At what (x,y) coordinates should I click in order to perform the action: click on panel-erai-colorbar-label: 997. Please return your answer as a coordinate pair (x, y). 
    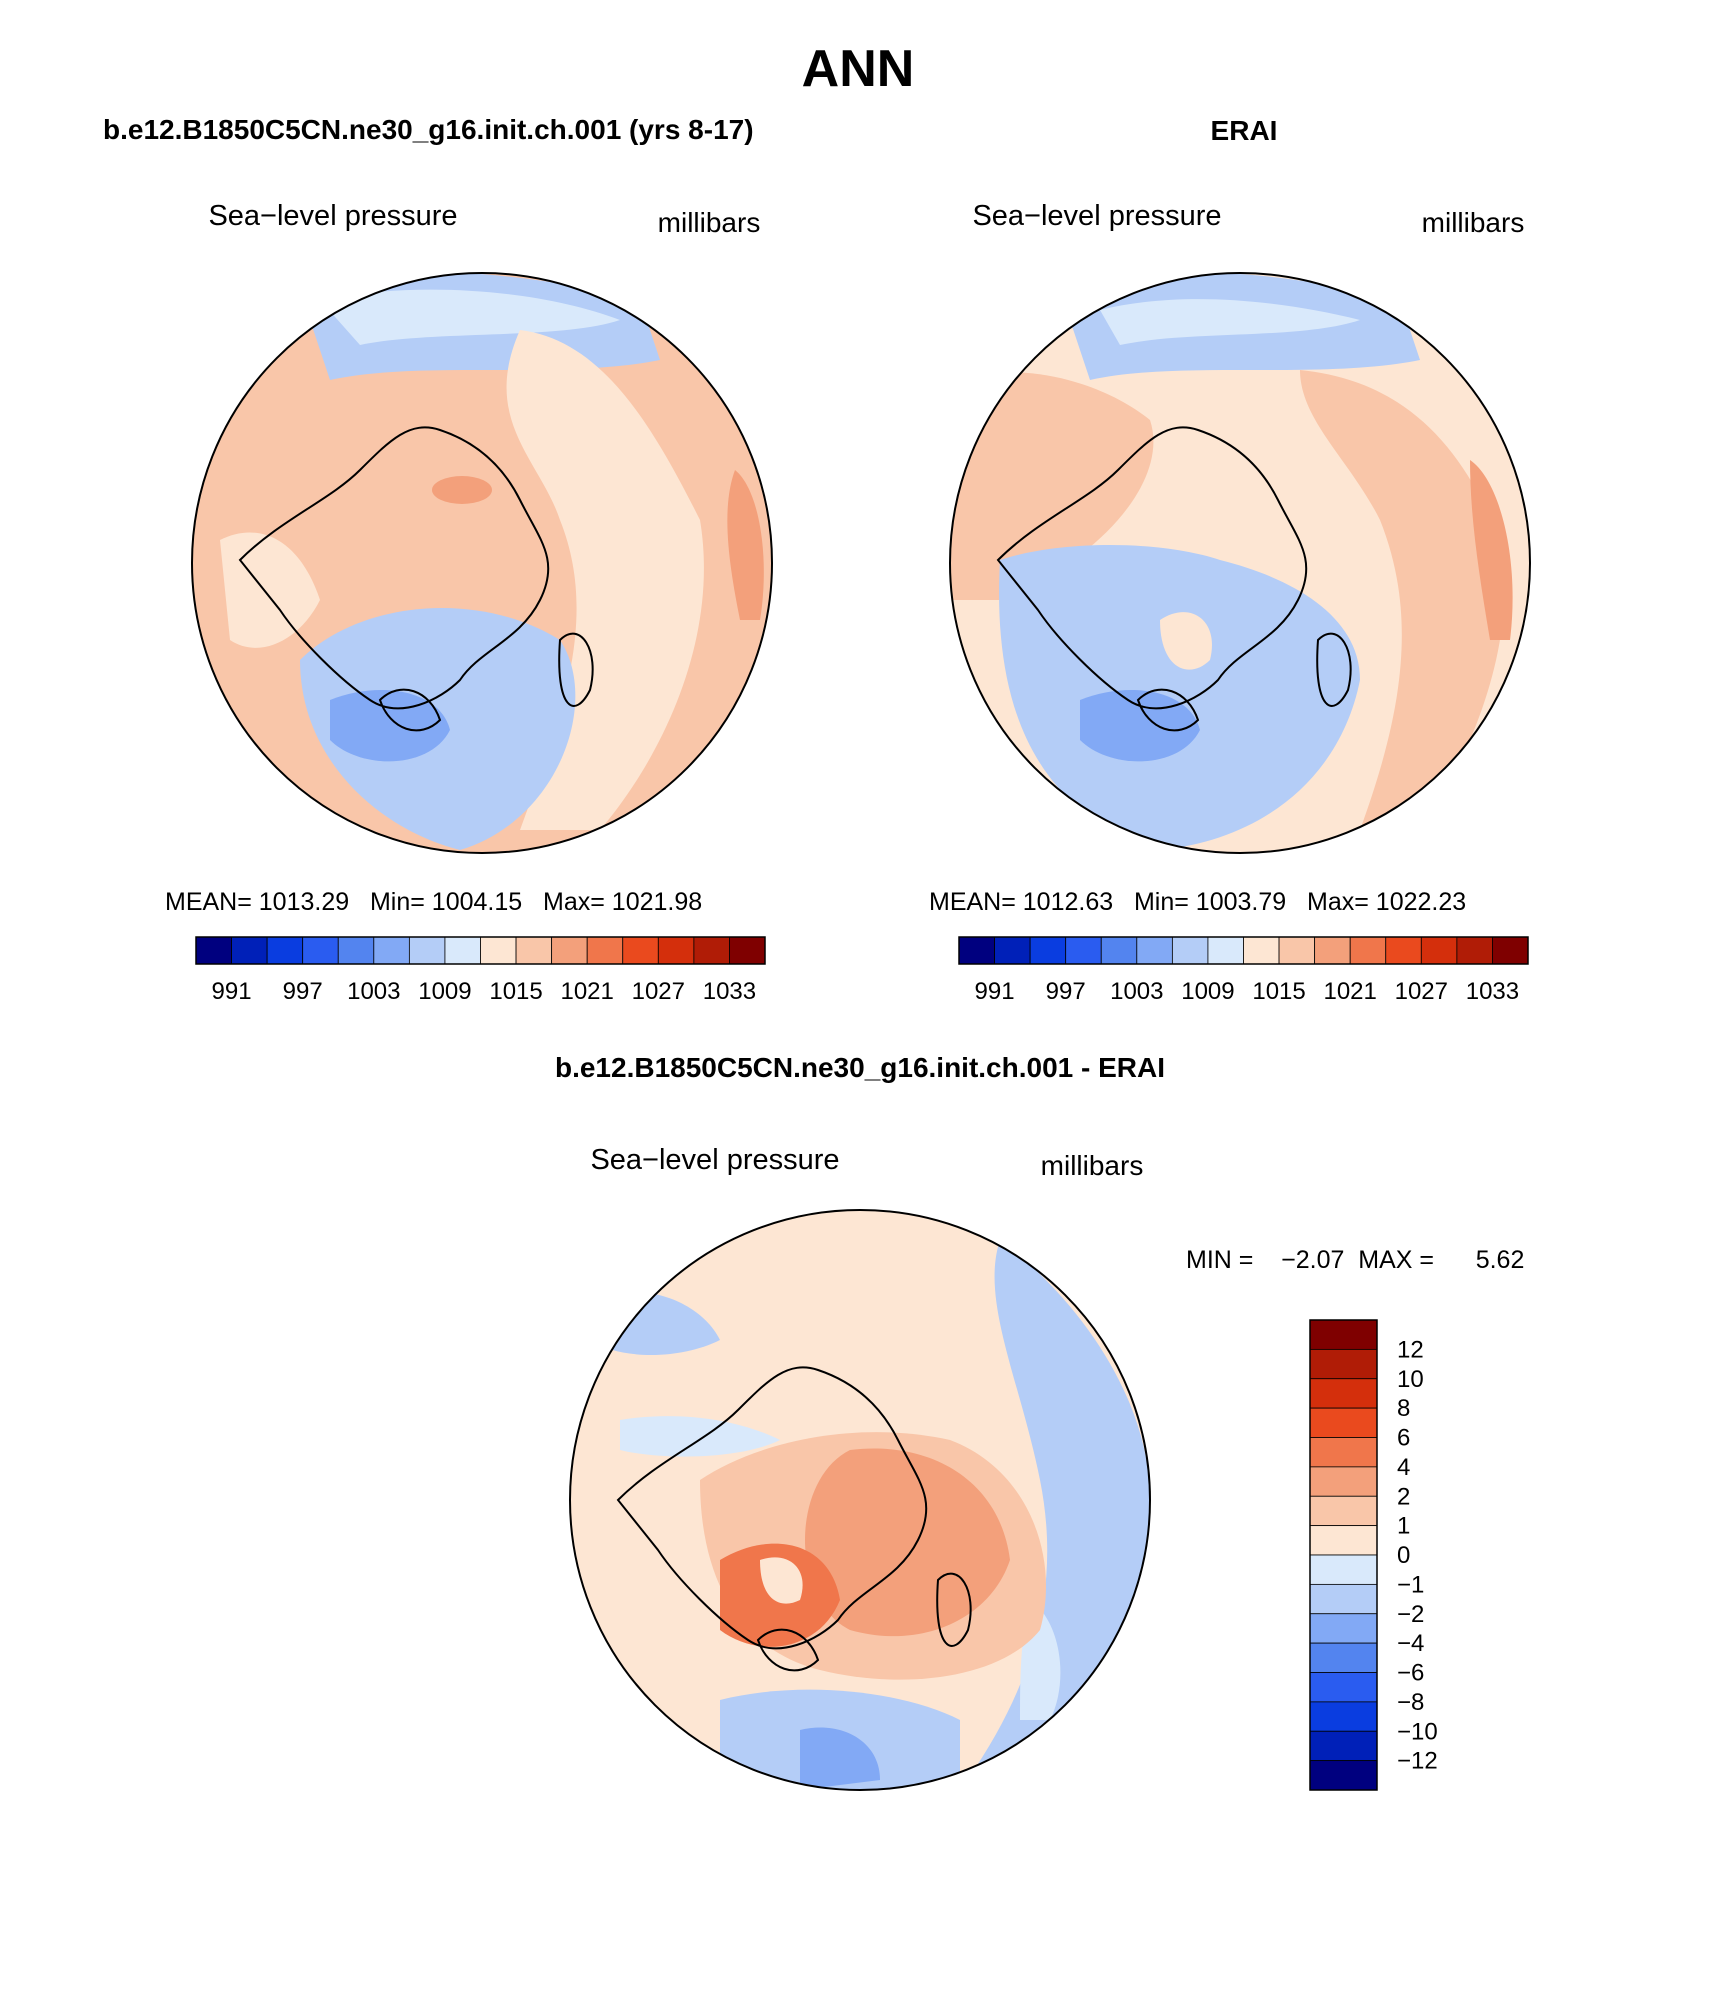
    Looking at the image, I should click on (1066, 991).